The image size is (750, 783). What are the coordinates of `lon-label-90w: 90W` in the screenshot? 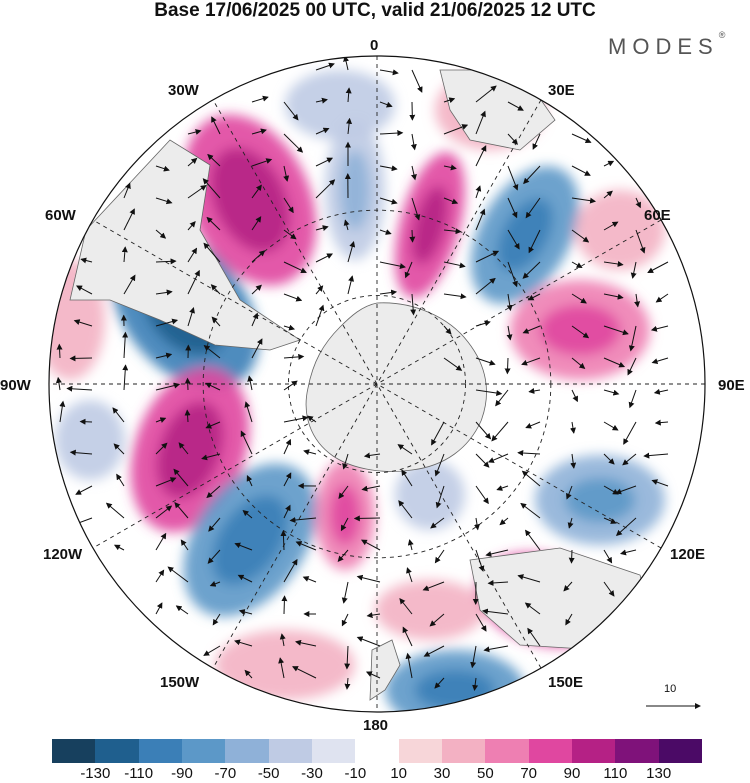 It's located at (15, 385).